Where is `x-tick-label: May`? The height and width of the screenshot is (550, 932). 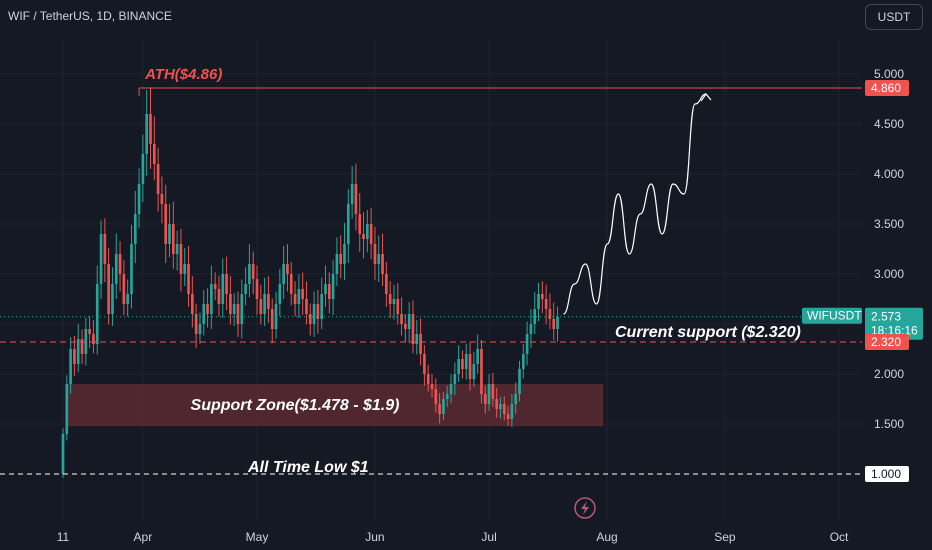
x-tick-label: May is located at coordinates (257, 537).